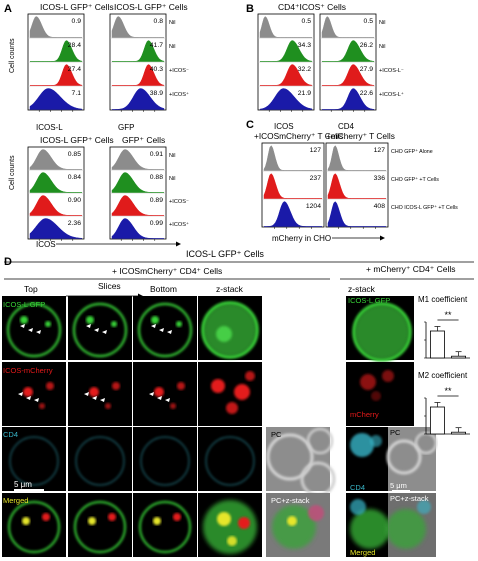  What do you see at coordinates (298, 136) in the screenshot?
I see `panel-c-left-title: +ICOSmCherry⁺ T Cells` at bounding box center [298, 136].